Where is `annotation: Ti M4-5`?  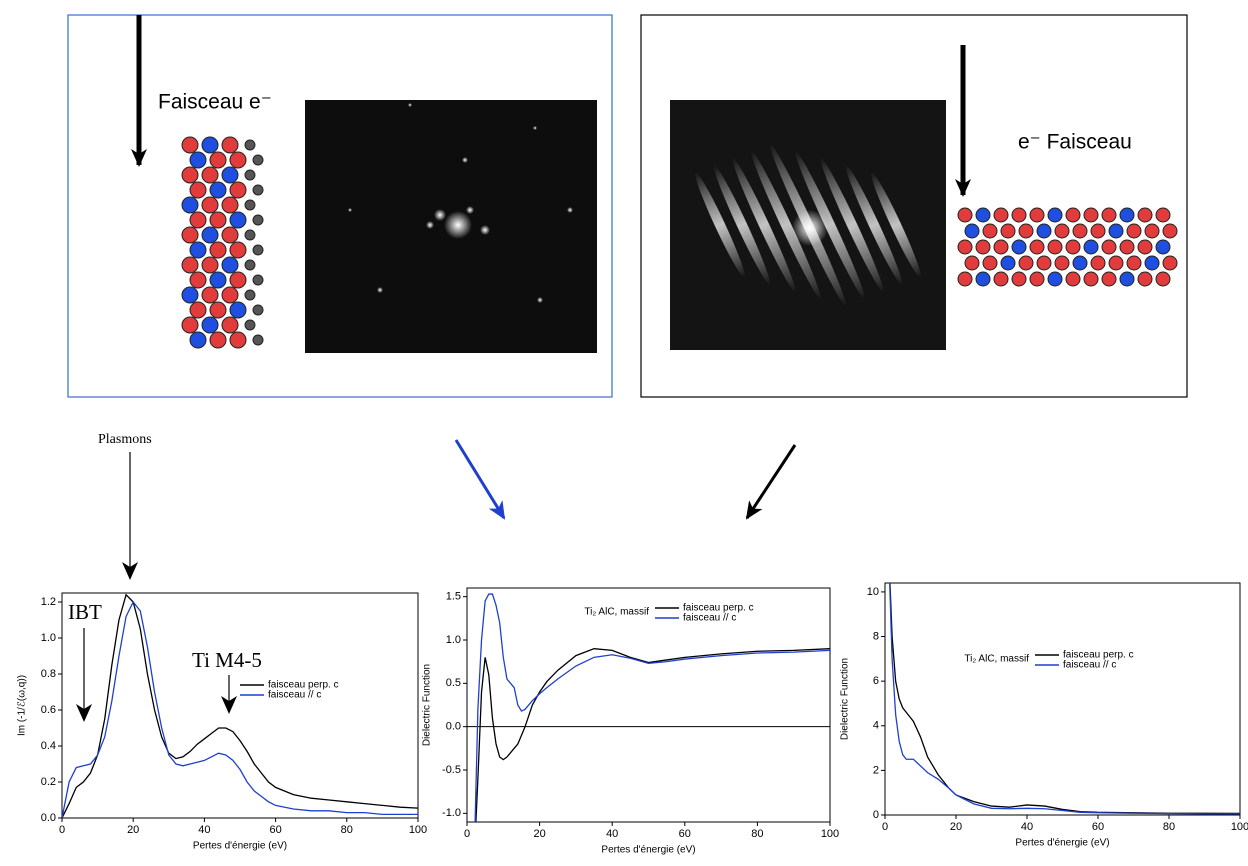 annotation: Ti M4-5 is located at coordinates (227, 660).